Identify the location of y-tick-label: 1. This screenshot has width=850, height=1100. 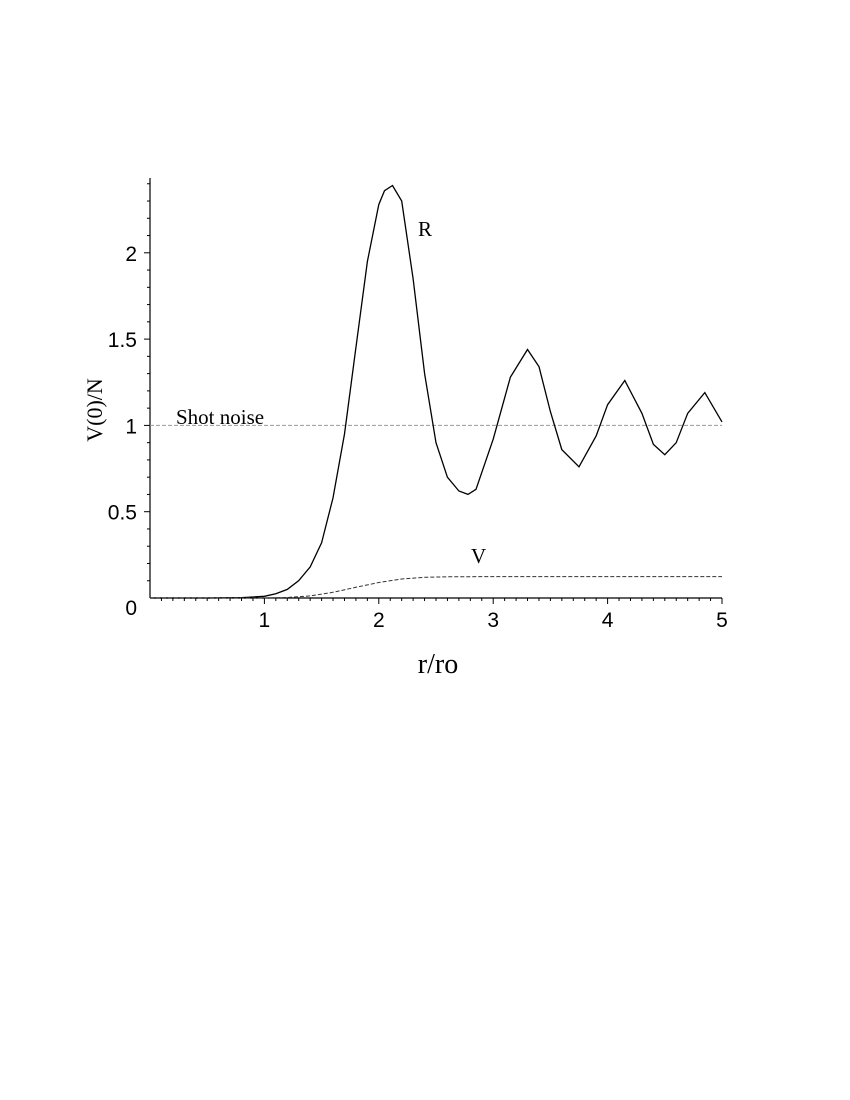
(131, 426).